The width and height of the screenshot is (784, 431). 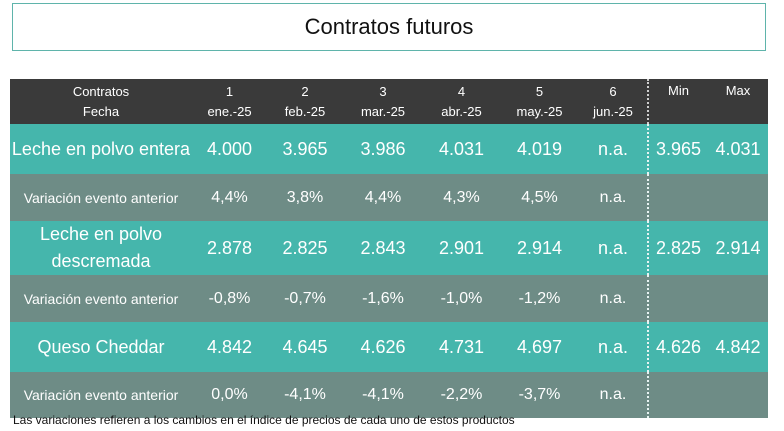 What do you see at coordinates (738, 149) in the screenshot?
I see `max-cell: 4.031` at bounding box center [738, 149].